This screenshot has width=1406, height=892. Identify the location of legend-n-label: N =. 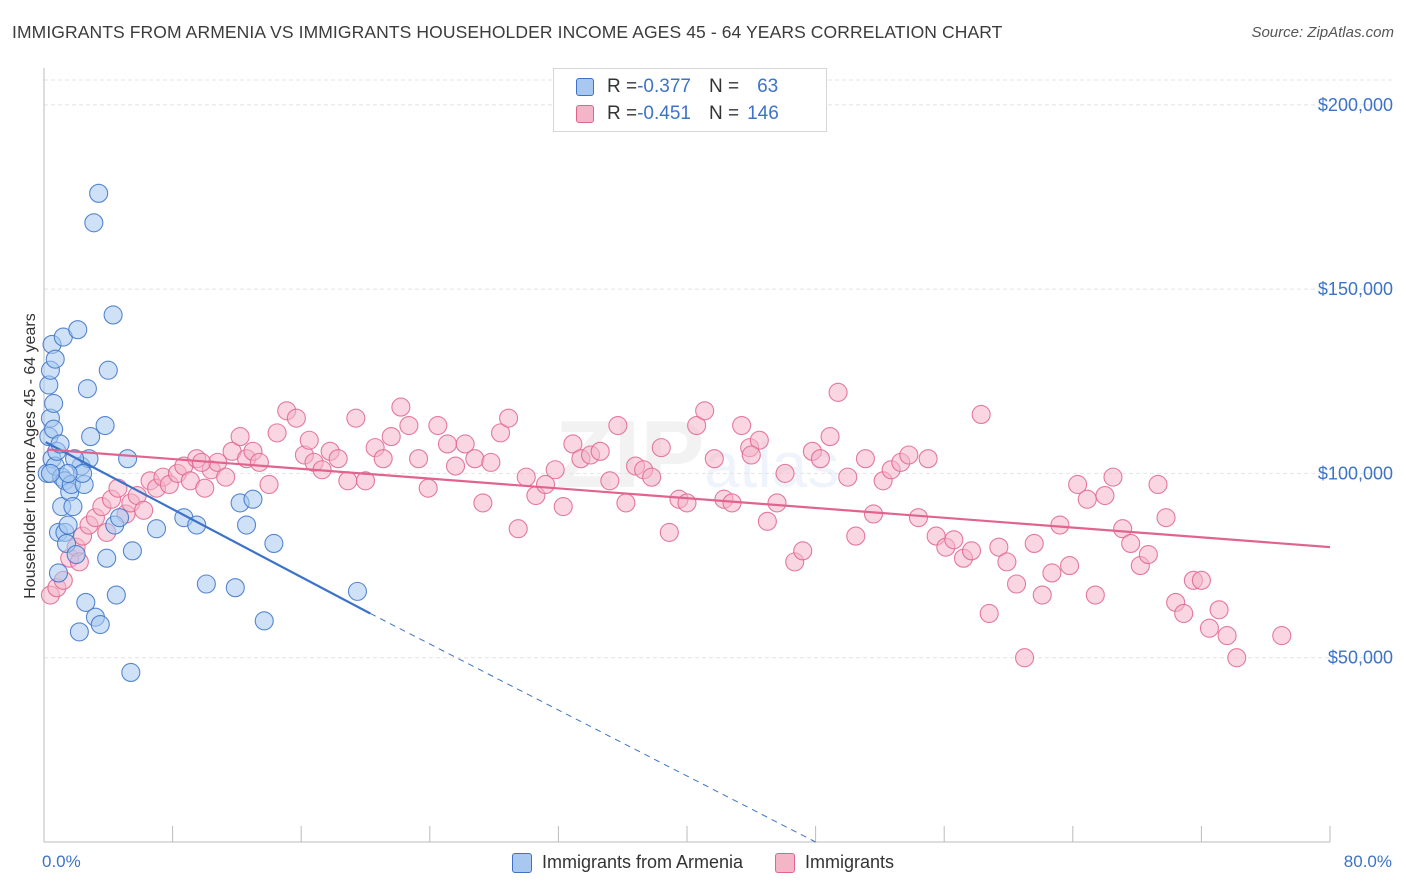
(724, 113).